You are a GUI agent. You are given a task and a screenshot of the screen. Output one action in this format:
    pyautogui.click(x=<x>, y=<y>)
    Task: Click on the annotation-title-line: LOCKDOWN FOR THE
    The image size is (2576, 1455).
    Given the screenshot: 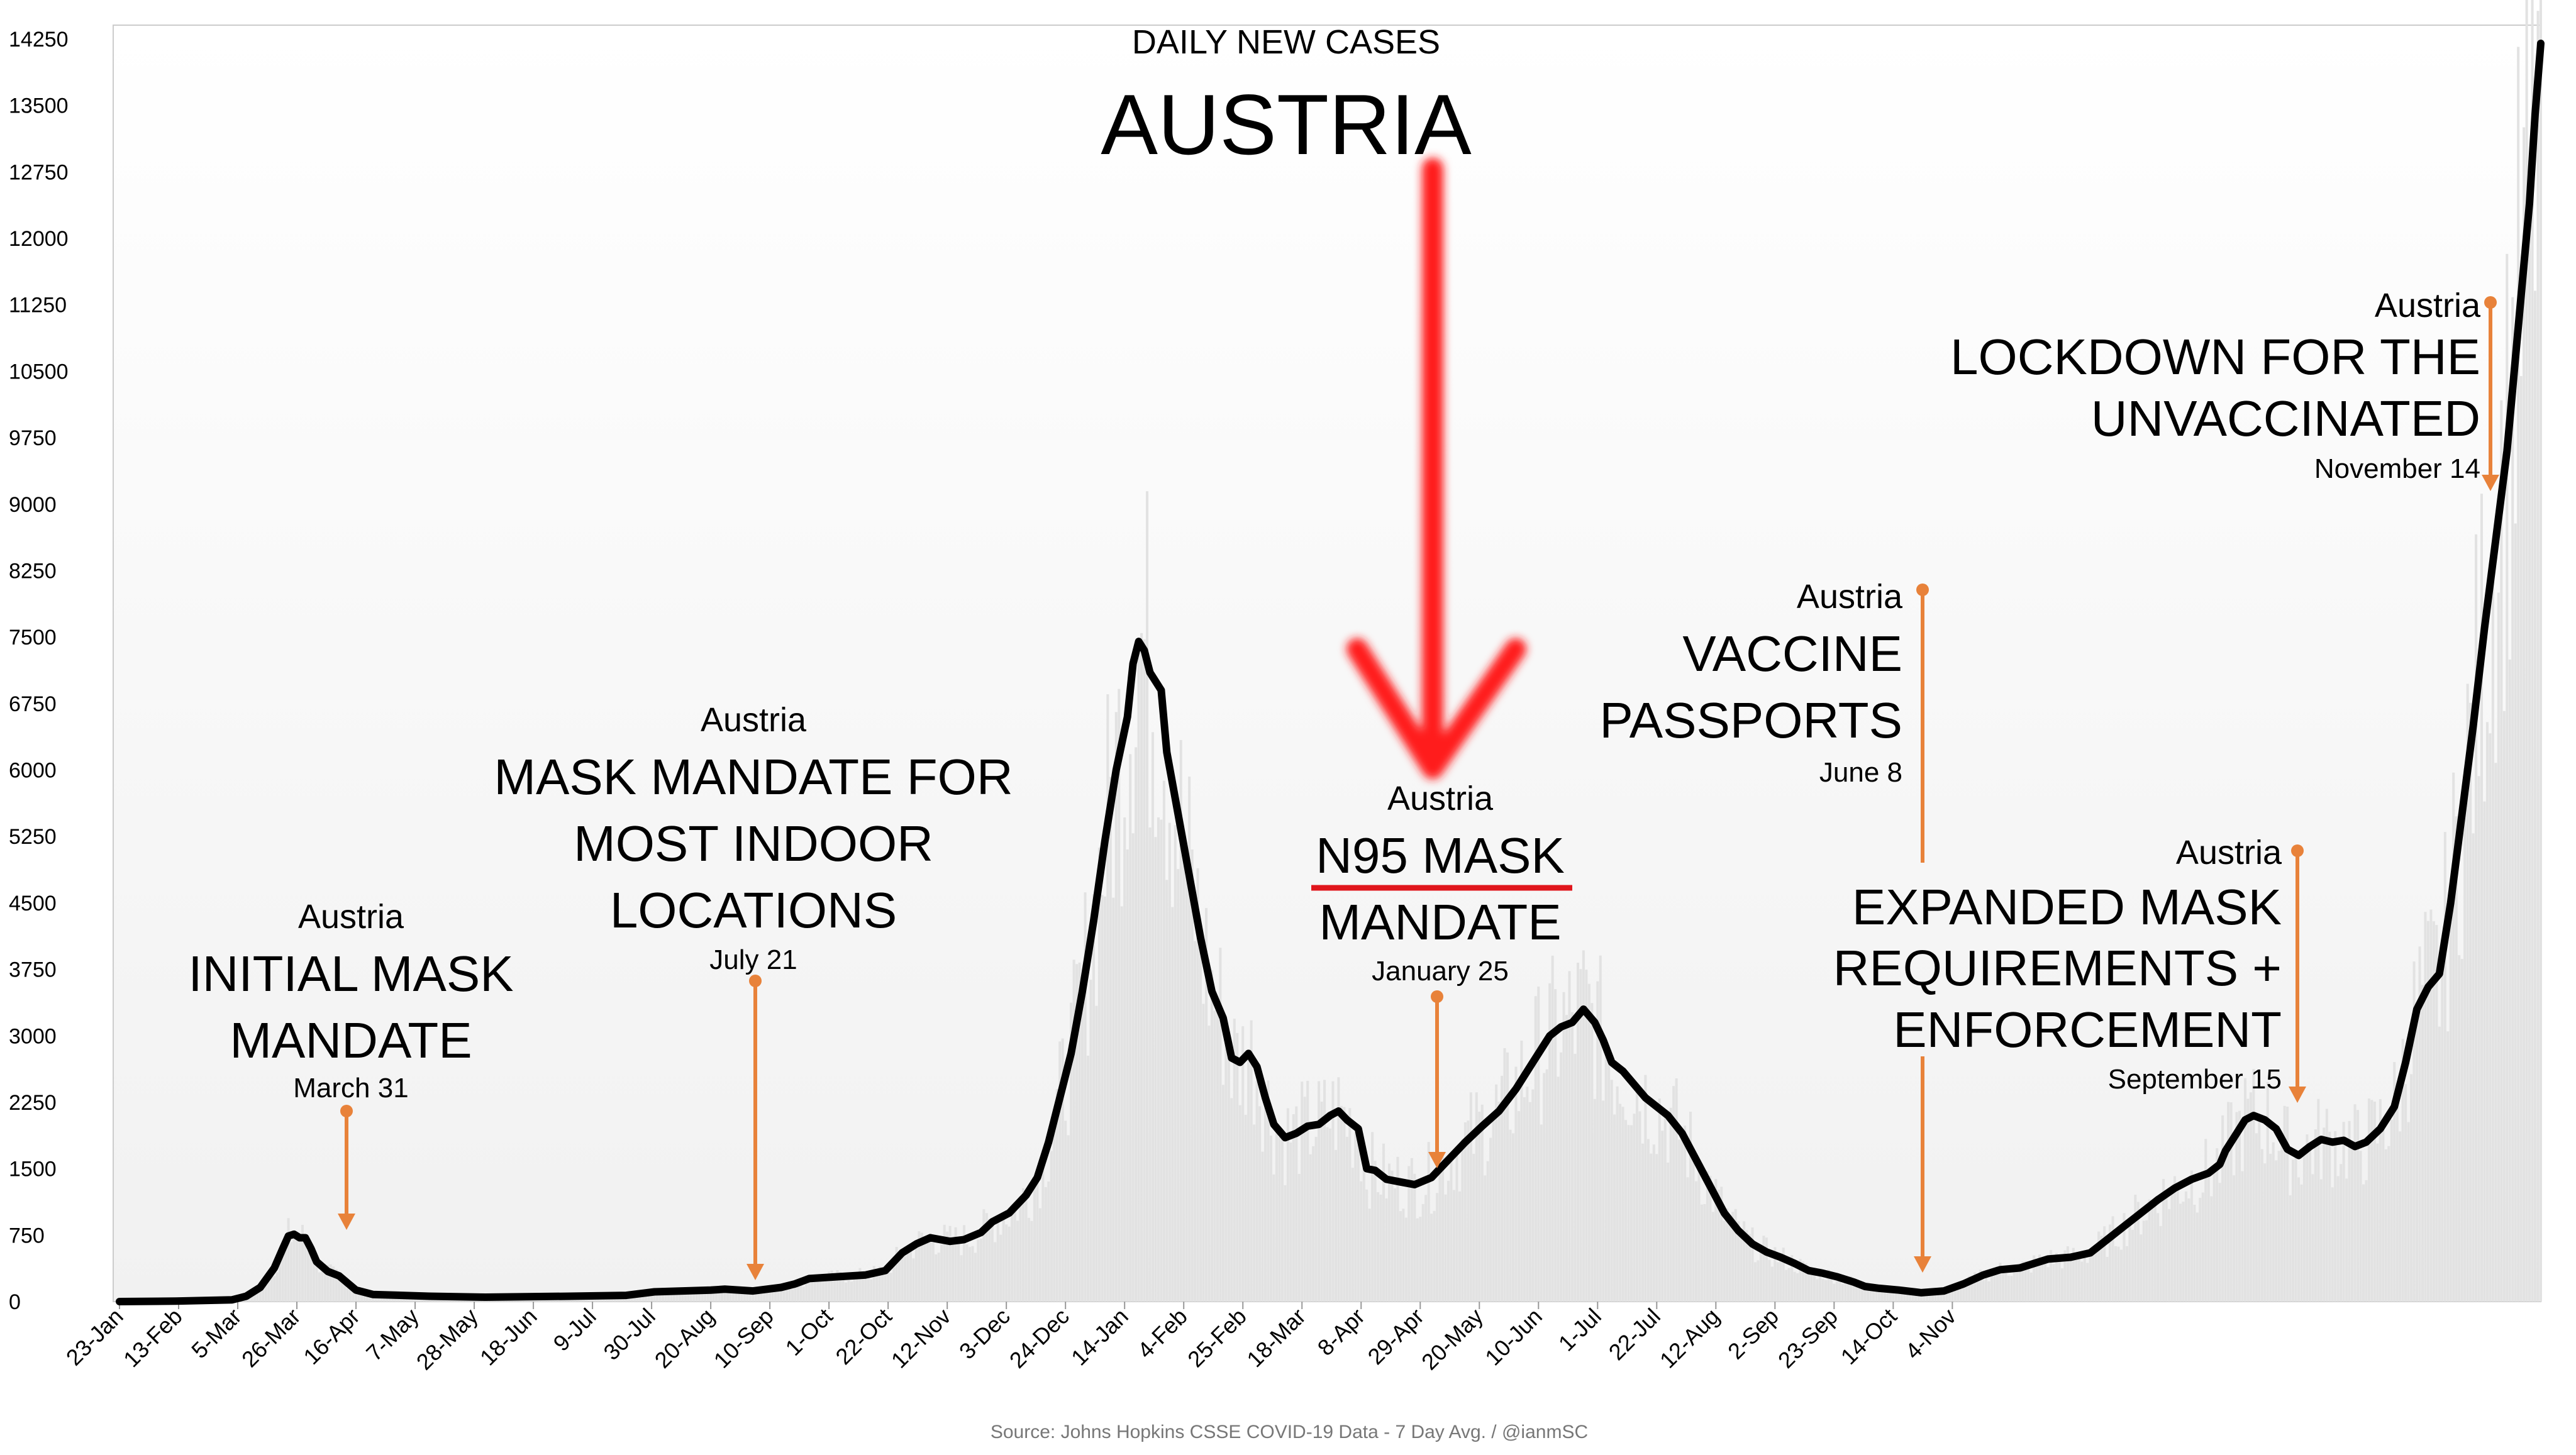 What is the action you would take?
    pyautogui.click(x=2215, y=357)
    